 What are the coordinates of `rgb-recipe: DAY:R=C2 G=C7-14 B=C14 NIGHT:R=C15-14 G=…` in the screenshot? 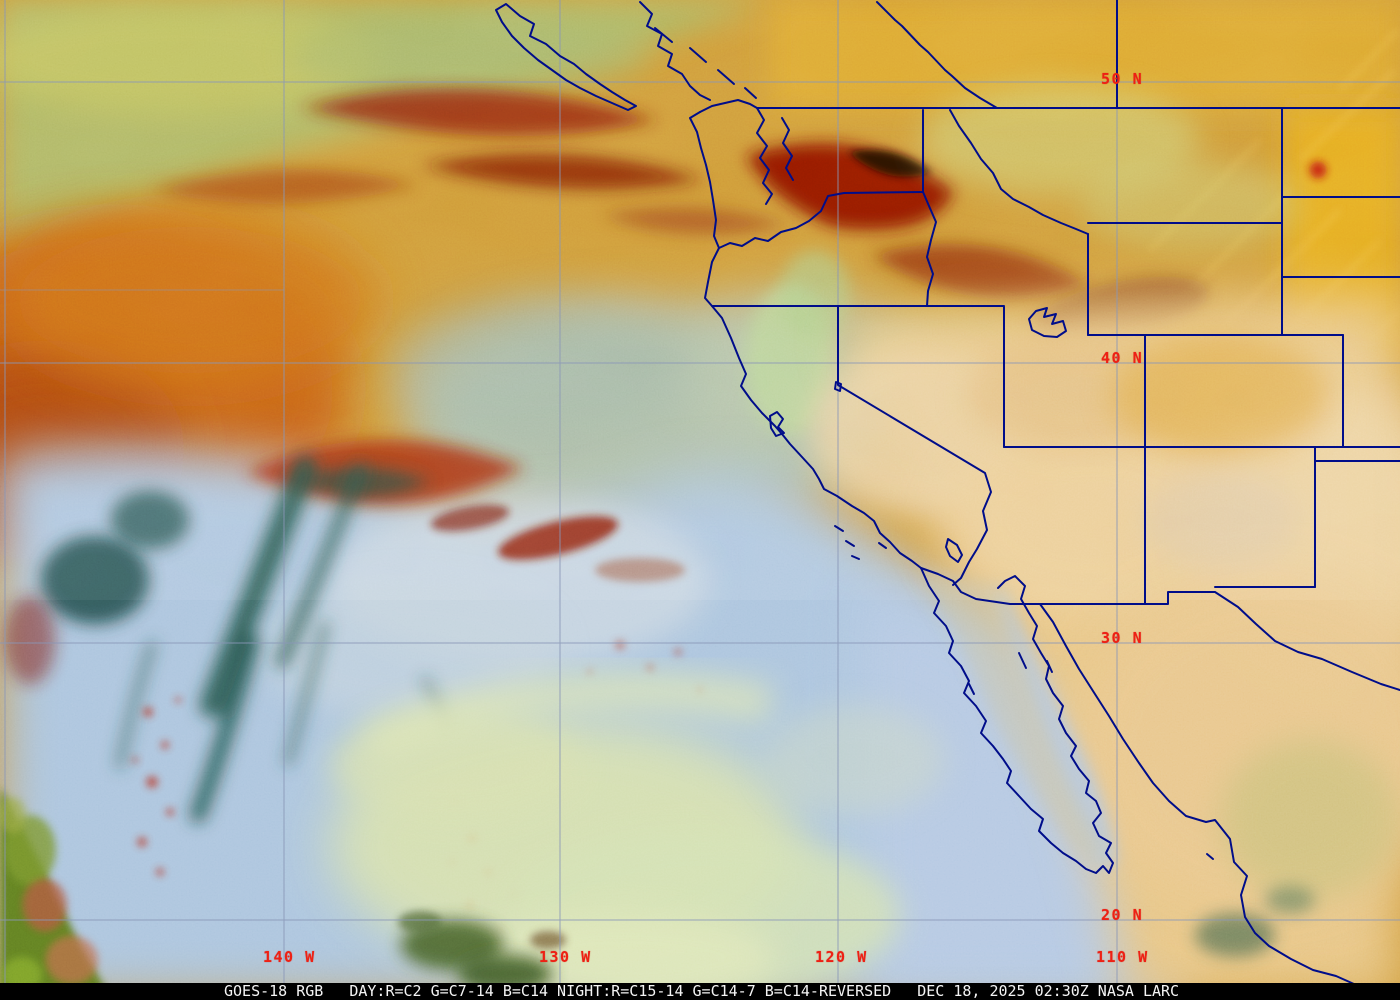 It's located at (620, 991).